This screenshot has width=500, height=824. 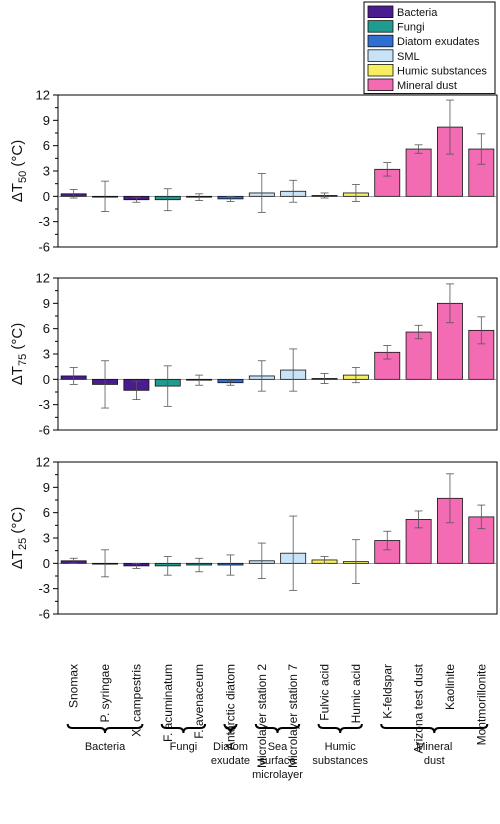 I want to click on group-label: Bacteria, so click(x=105, y=747).